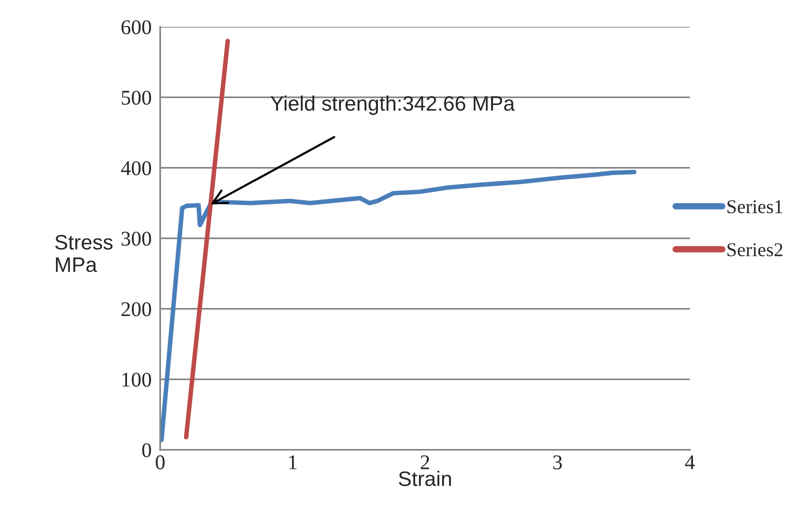 Image resolution: width=793 pixels, height=506 pixels. What do you see at coordinates (392, 105) in the screenshot?
I see `annotation: Yield strength:342.66 MPa` at bounding box center [392, 105].